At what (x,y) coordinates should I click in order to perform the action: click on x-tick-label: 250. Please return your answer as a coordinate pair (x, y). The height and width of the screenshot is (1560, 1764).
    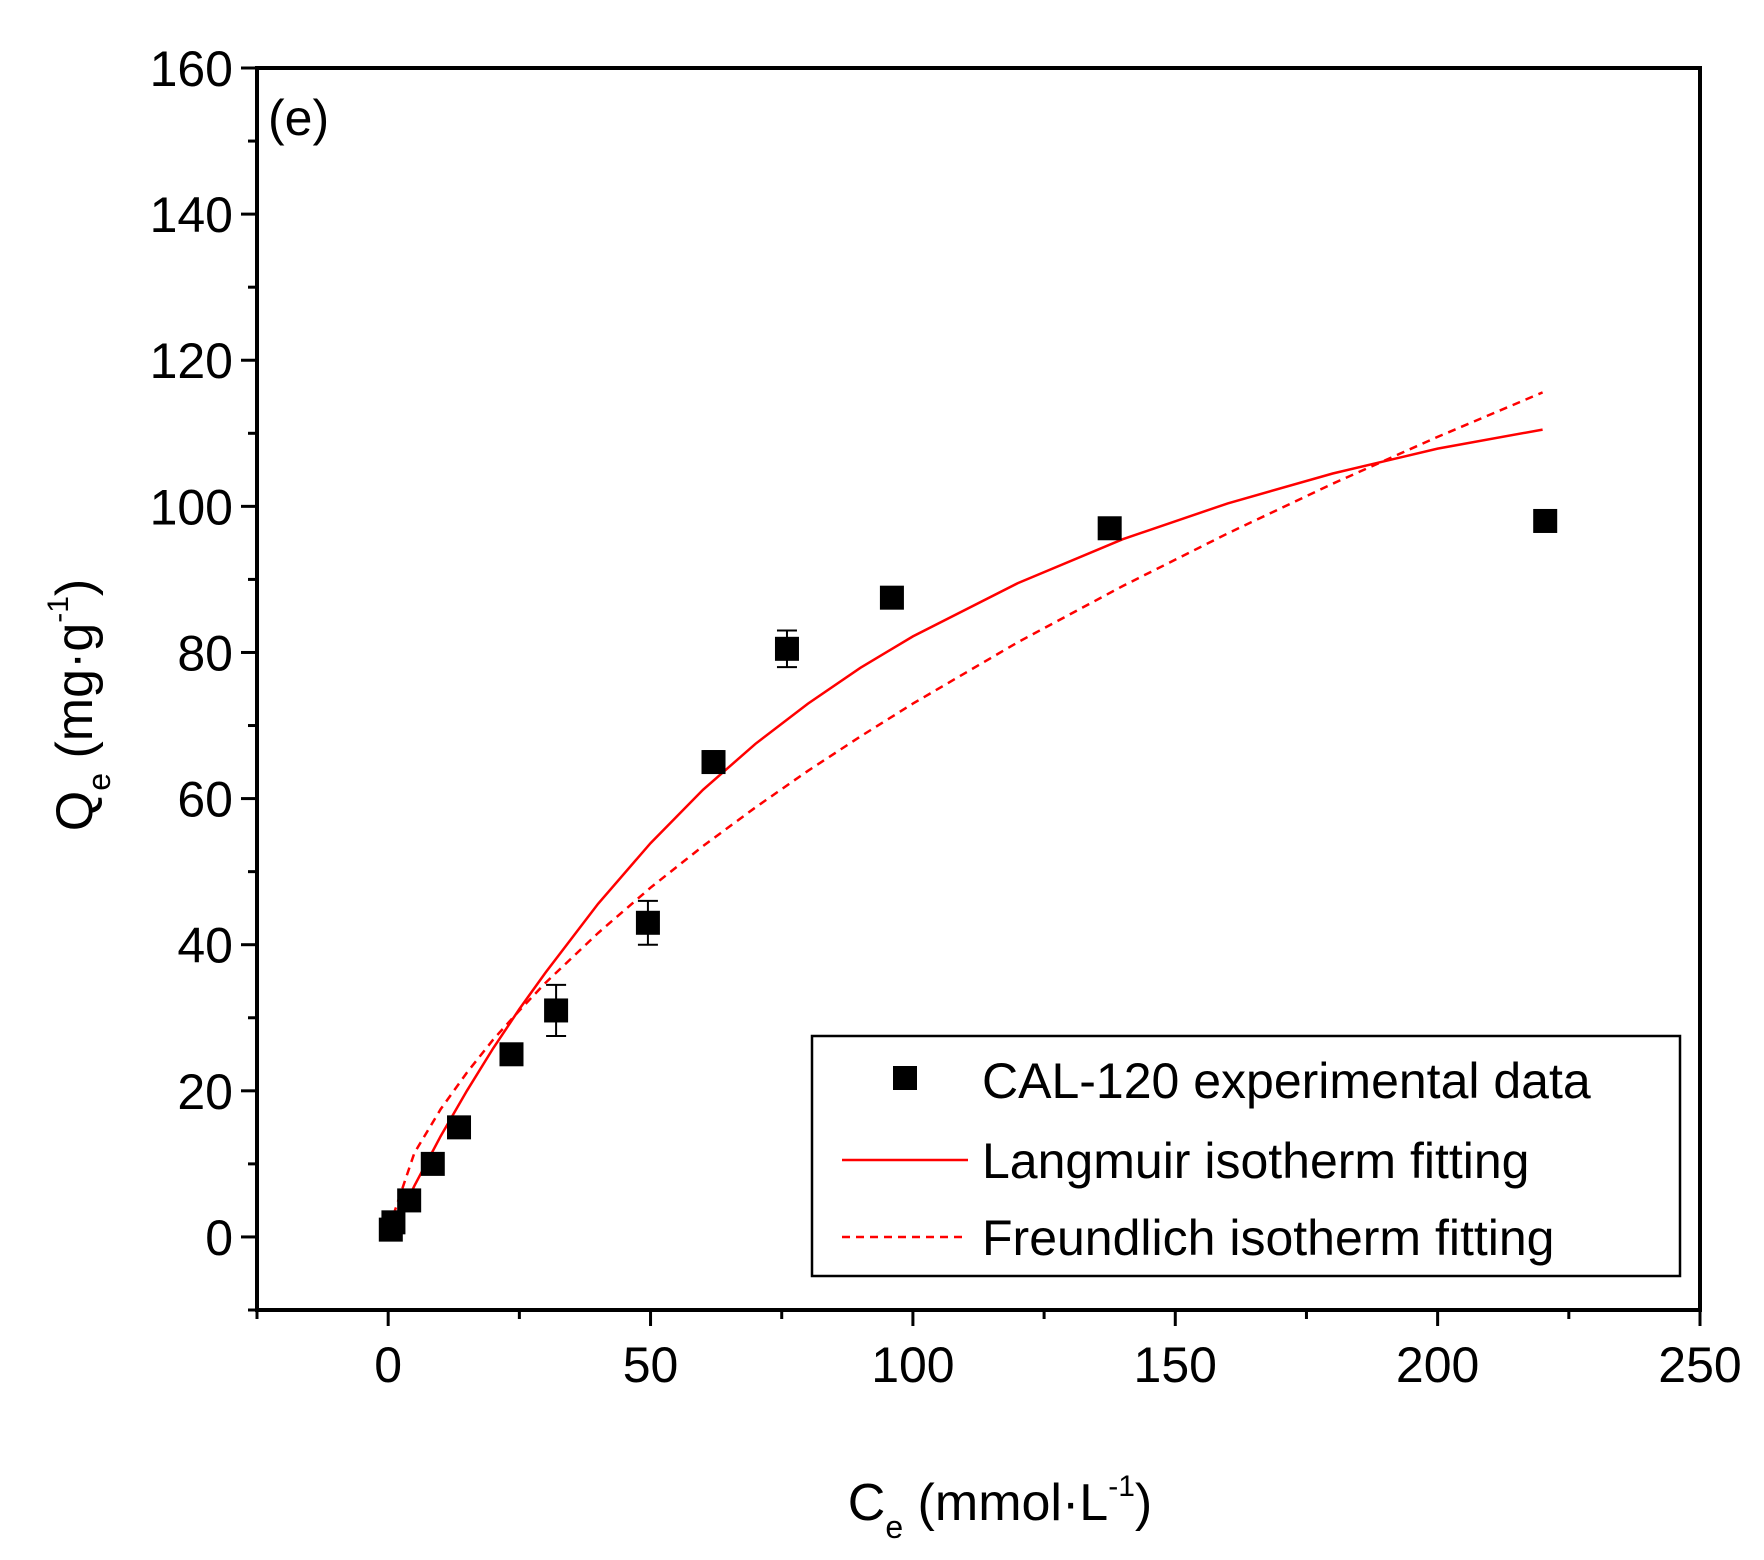
    Looking at the image, I should click on (1699, 1365).